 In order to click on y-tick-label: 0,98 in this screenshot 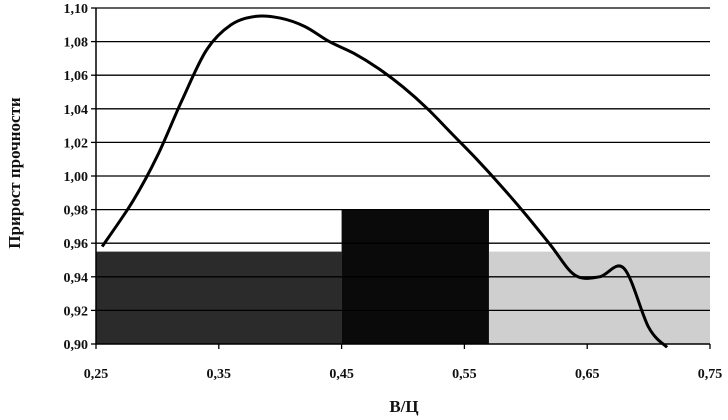, I will do `click(76, 211)`.